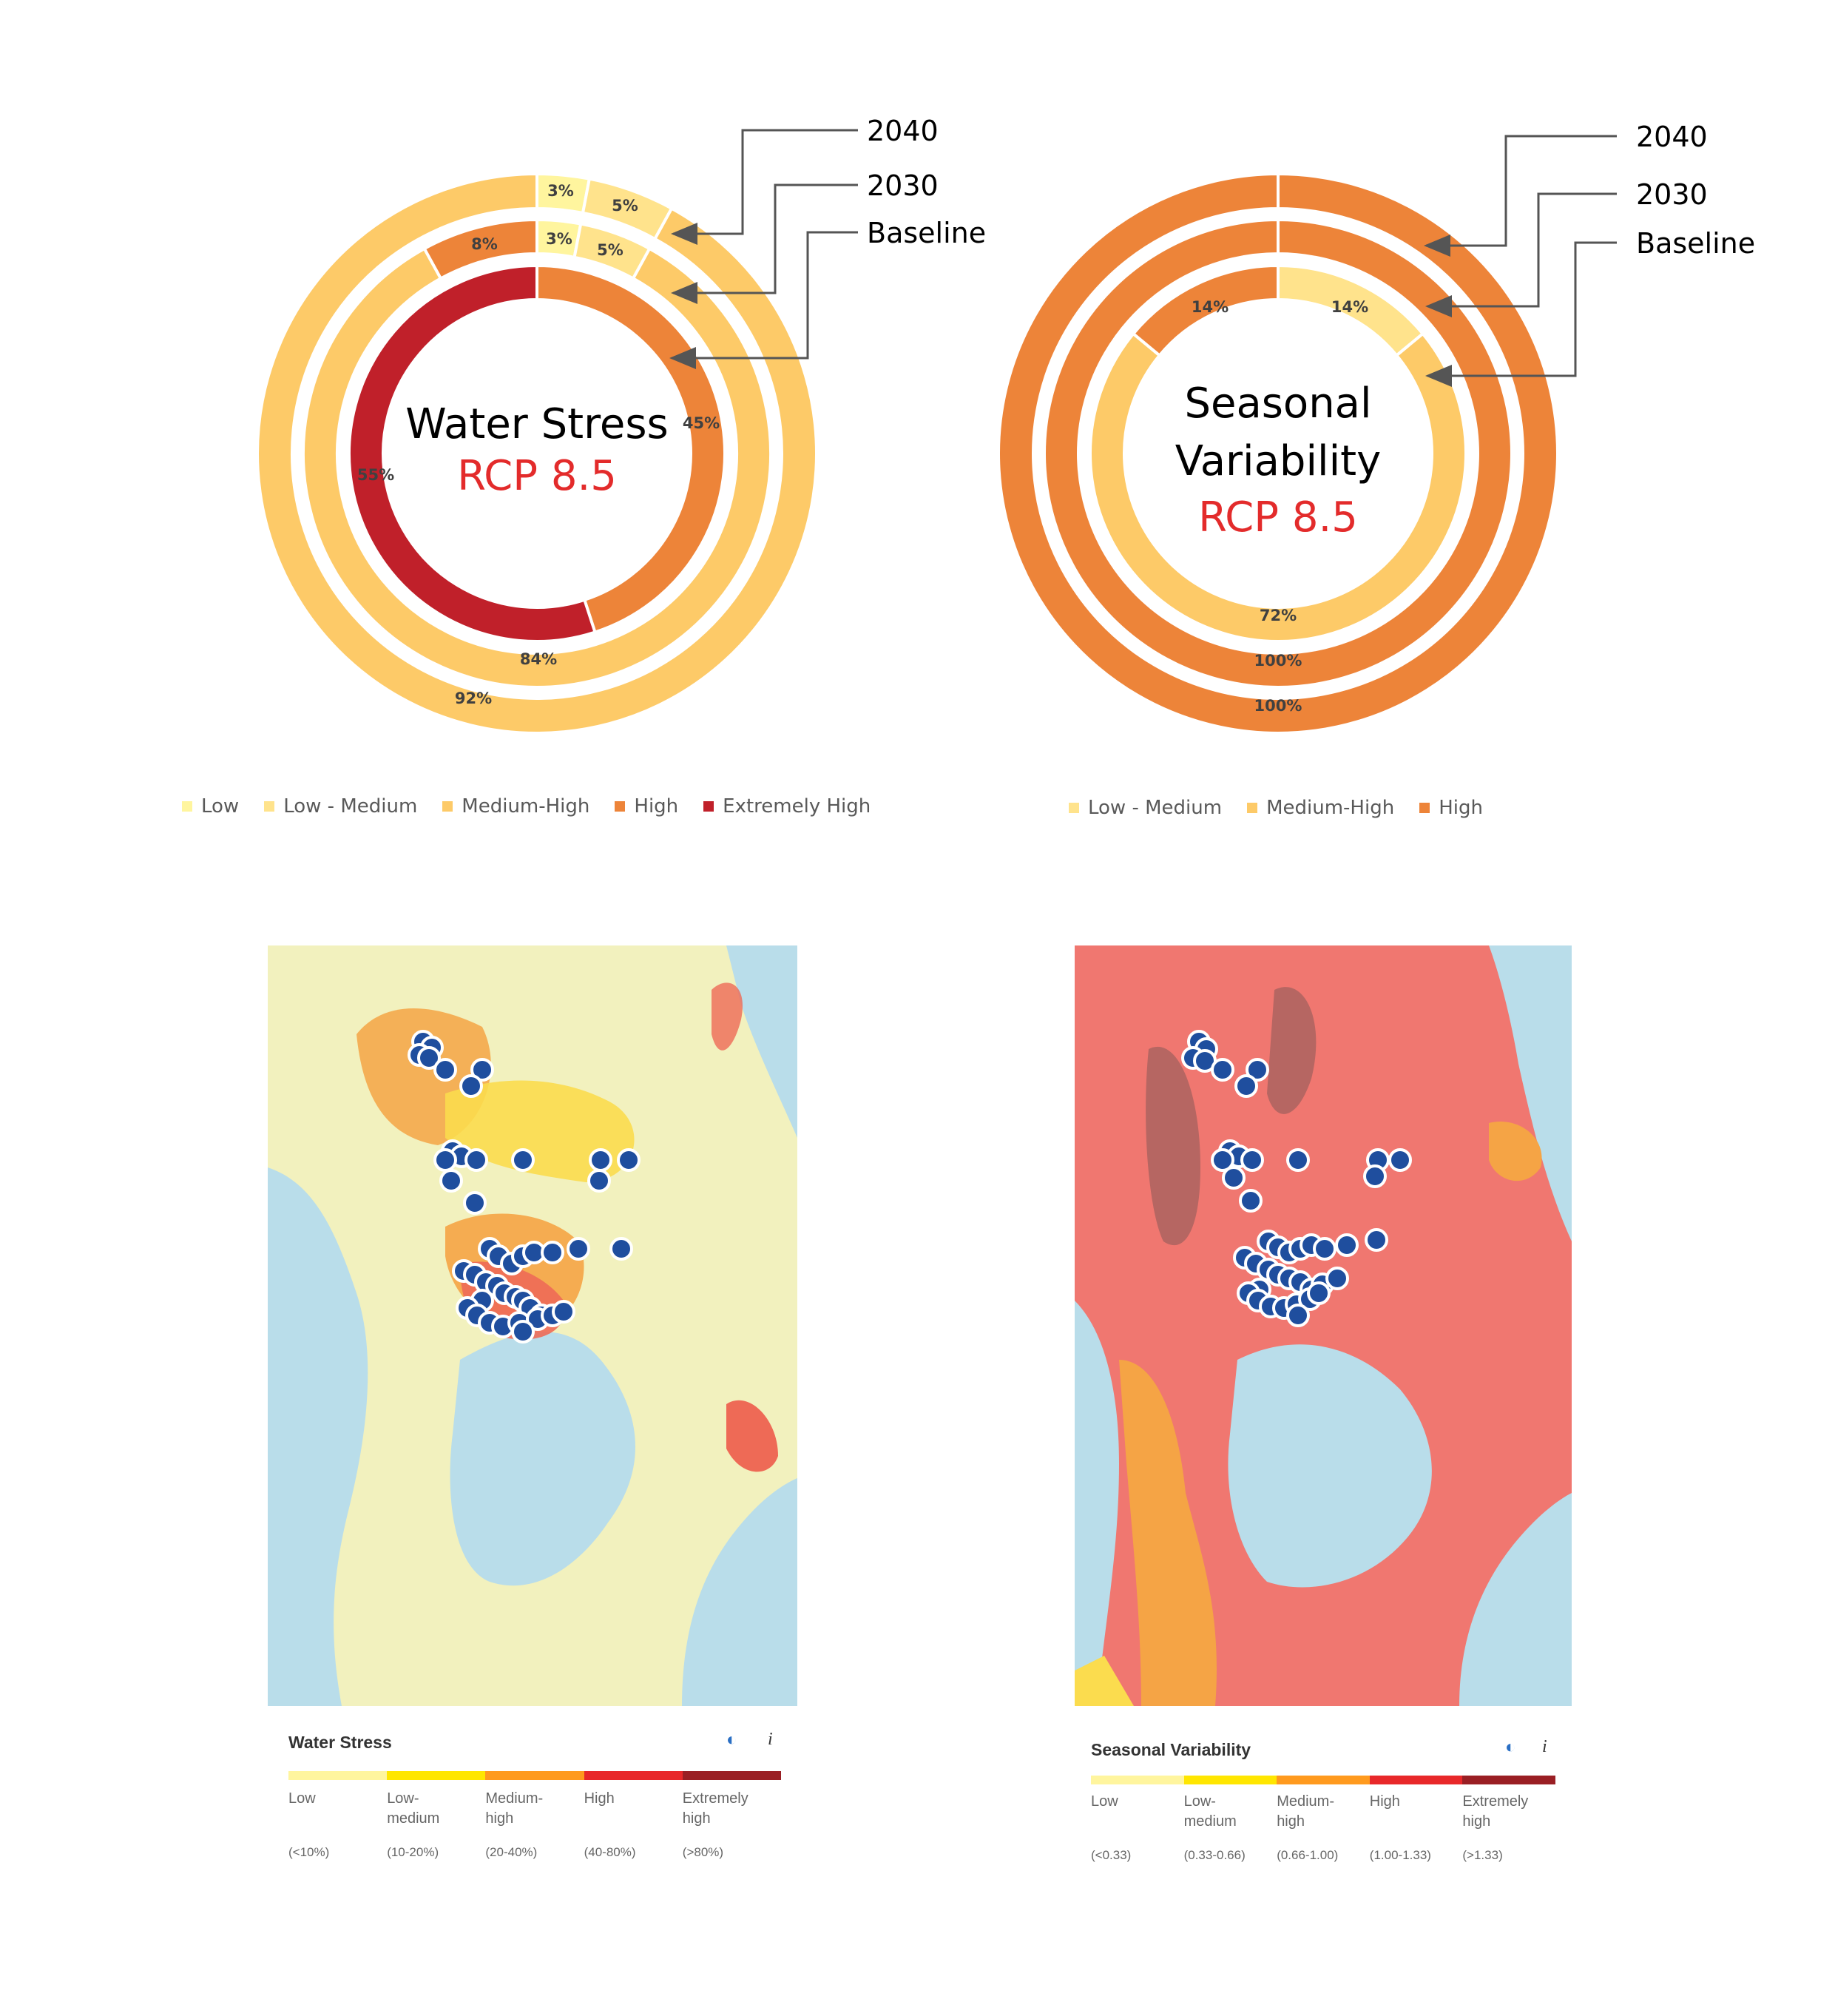 The width and height of the screenshot is (1835, 2016). I want to click on donut-data-label: 72%, so click(1279, 615).